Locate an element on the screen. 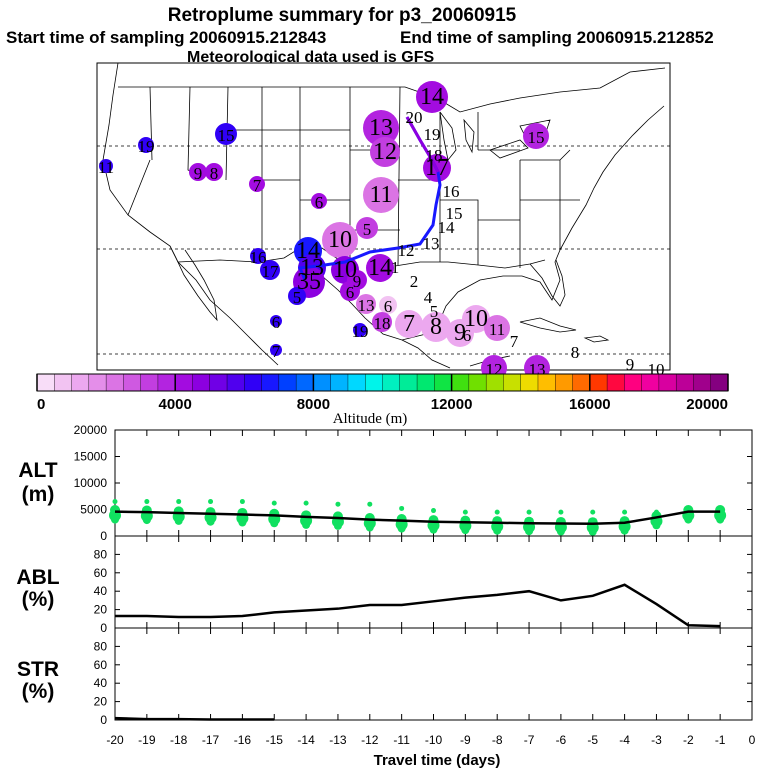 The width and height of the screenshot is (768, 768). y-tick-label: 20 is located at coordinates (101, 610).